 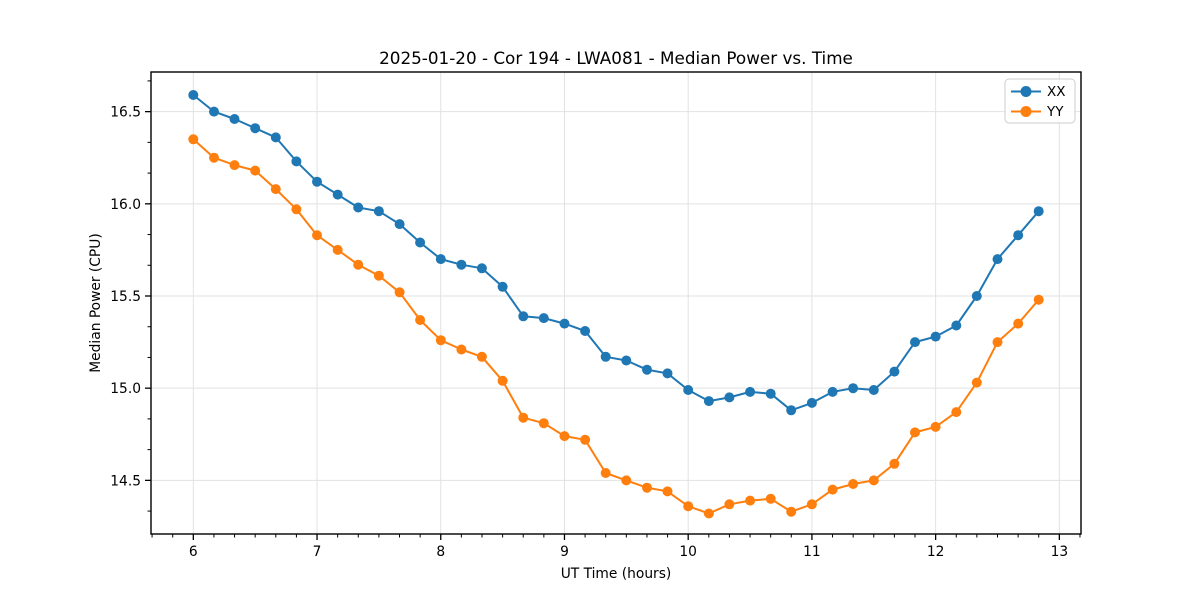 I want to click on x-axis-label: UT Time (hours), so click(x=616, y=574).